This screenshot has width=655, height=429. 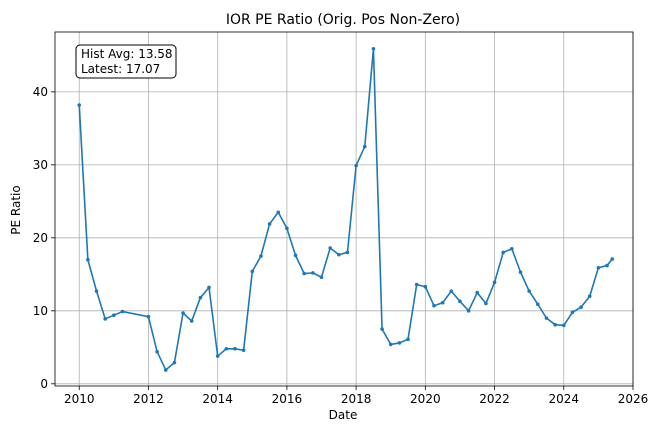 I want to click on chart-title: IOR PE Ratio (Orig. Pos Non-Zero), so click(x=343, y=20).